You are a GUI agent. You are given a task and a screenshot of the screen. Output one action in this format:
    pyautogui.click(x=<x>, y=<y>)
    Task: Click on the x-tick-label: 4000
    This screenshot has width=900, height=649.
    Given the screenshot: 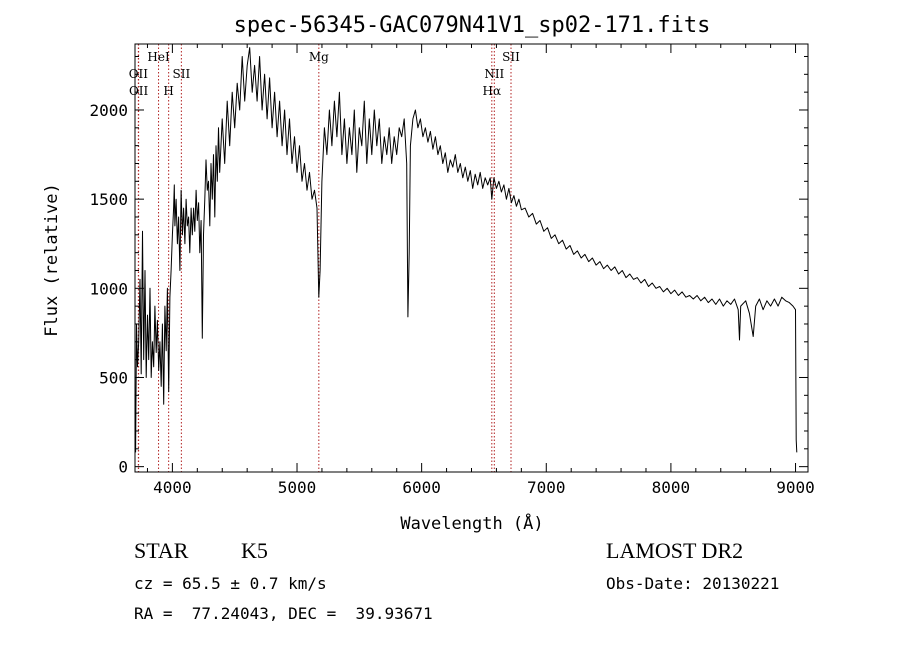 What is the action you would take?
    pyautogui.click(x=172, y=487)
    